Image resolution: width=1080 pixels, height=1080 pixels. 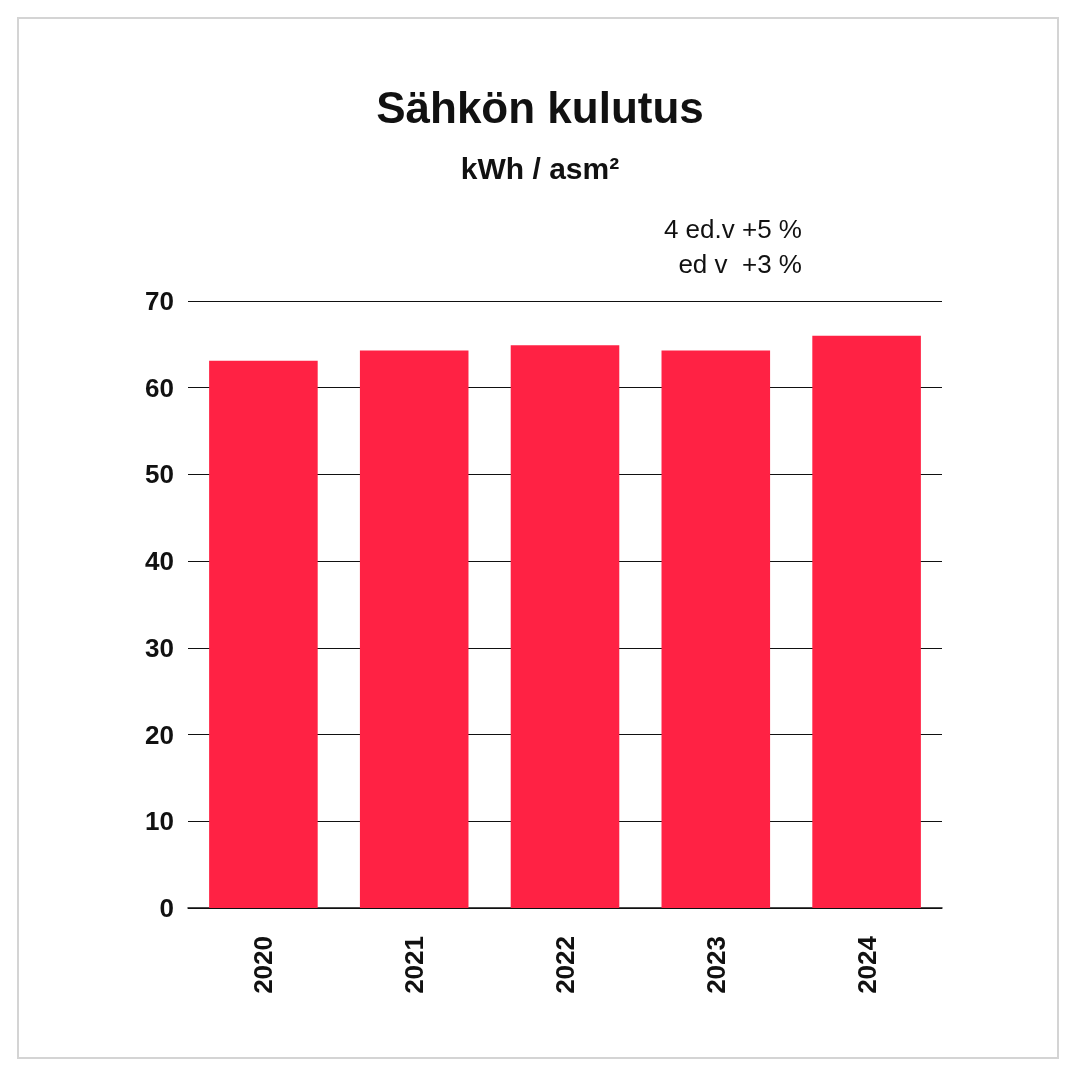 I want to click on x-tick-label: 2023, so click(x=715, y=965).